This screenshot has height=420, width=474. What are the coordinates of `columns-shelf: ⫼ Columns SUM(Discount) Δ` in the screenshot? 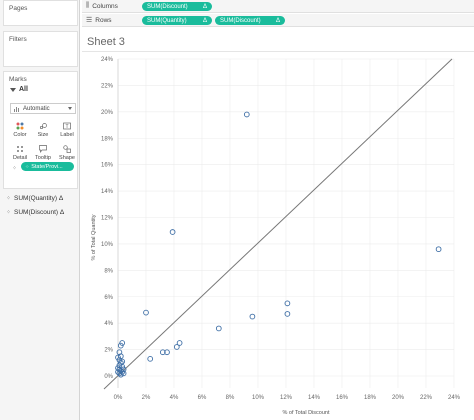 It's located at (278, 6).